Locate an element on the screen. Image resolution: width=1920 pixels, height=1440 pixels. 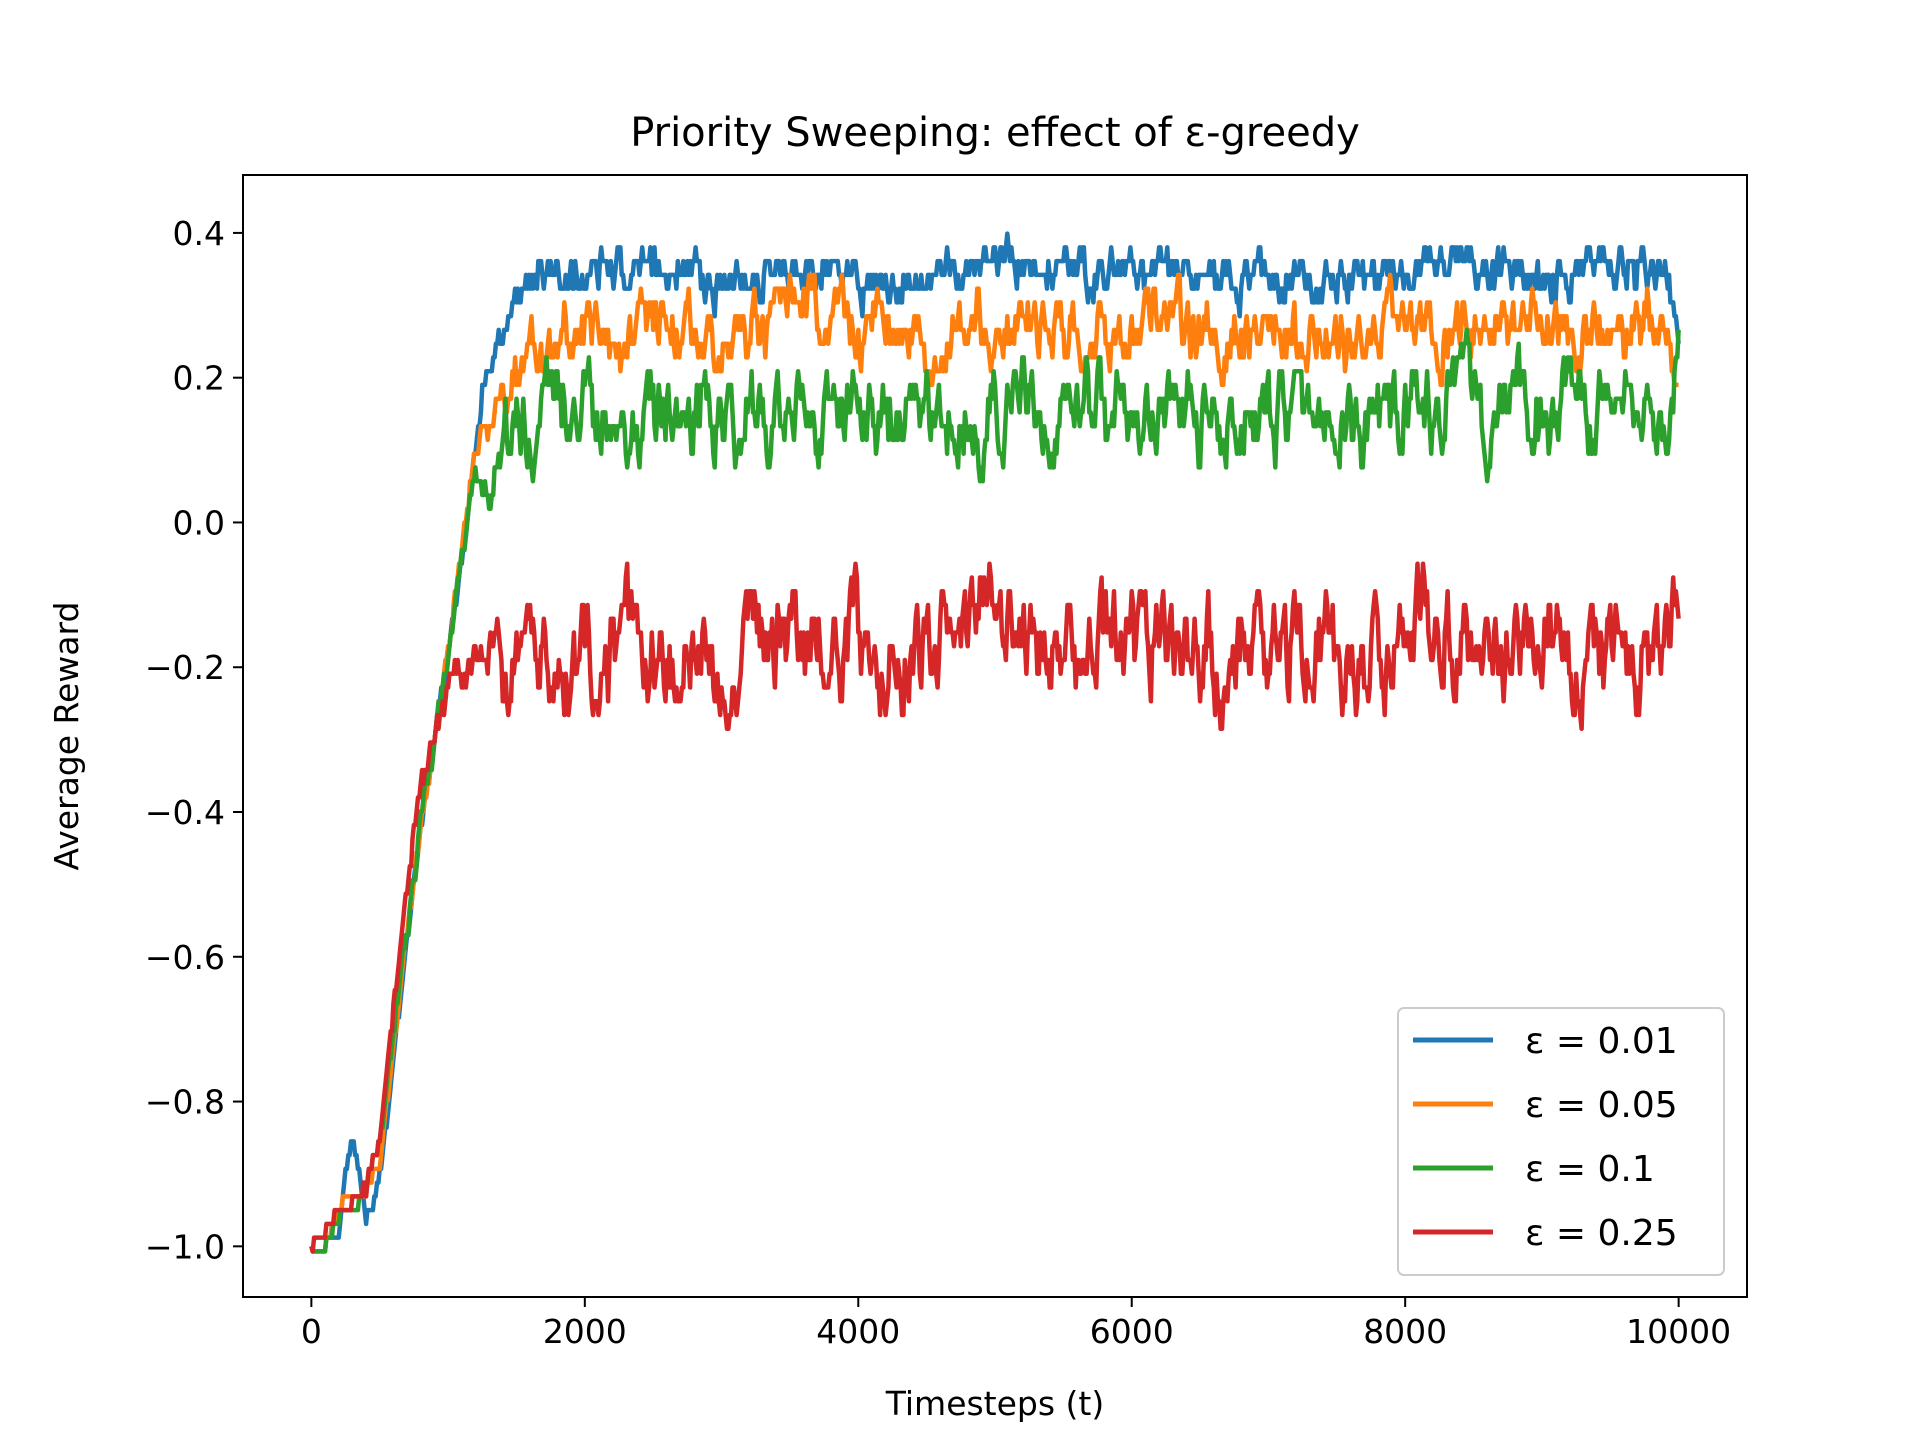
y-tick-label: −0.6 is located at coordinates (185, 957).